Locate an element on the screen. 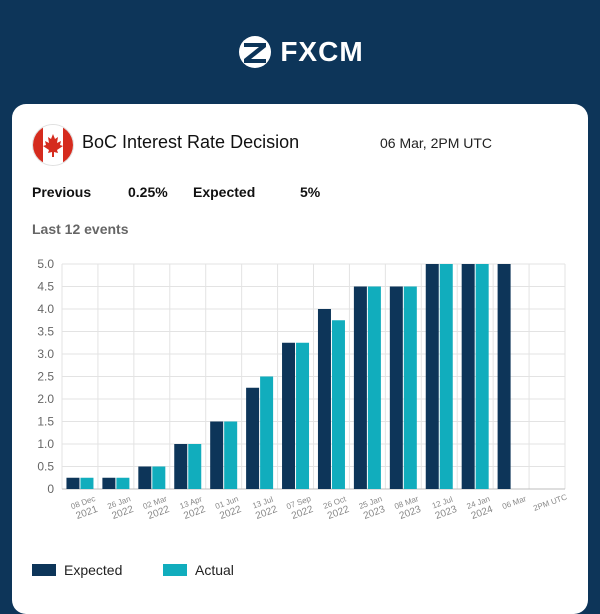 The image size is (600, 614). y-tick-label: 0 is located at coordinates (50, 489).